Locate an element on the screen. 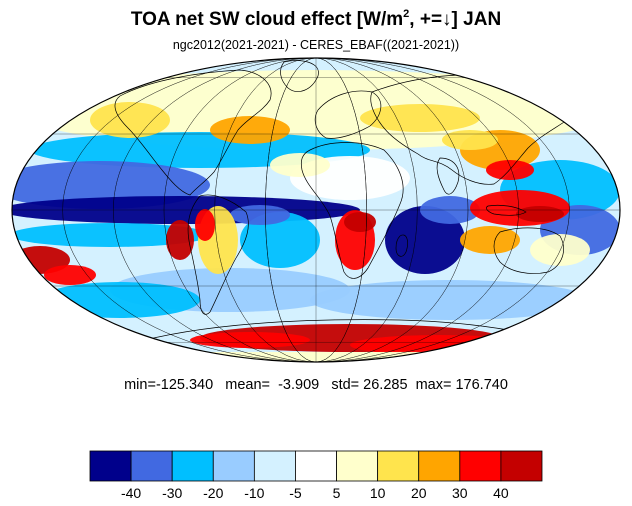  africa-coast is located at coordinates (352, 210).